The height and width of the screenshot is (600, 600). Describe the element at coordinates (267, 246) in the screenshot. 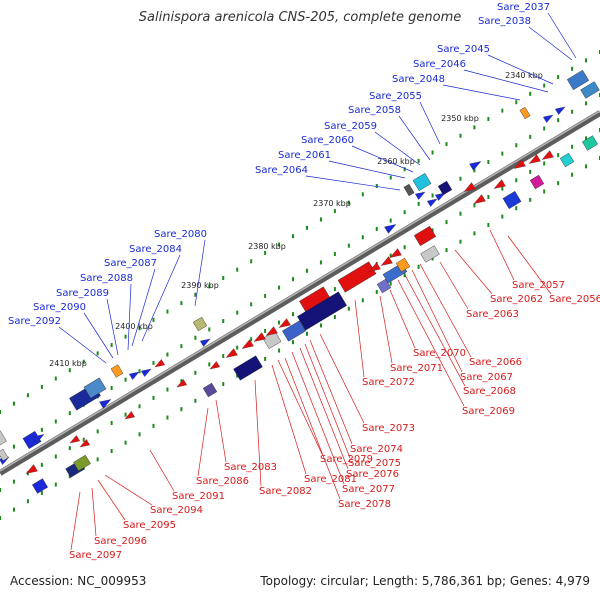

I see `kbp-label: 2380 kbp` at that location.